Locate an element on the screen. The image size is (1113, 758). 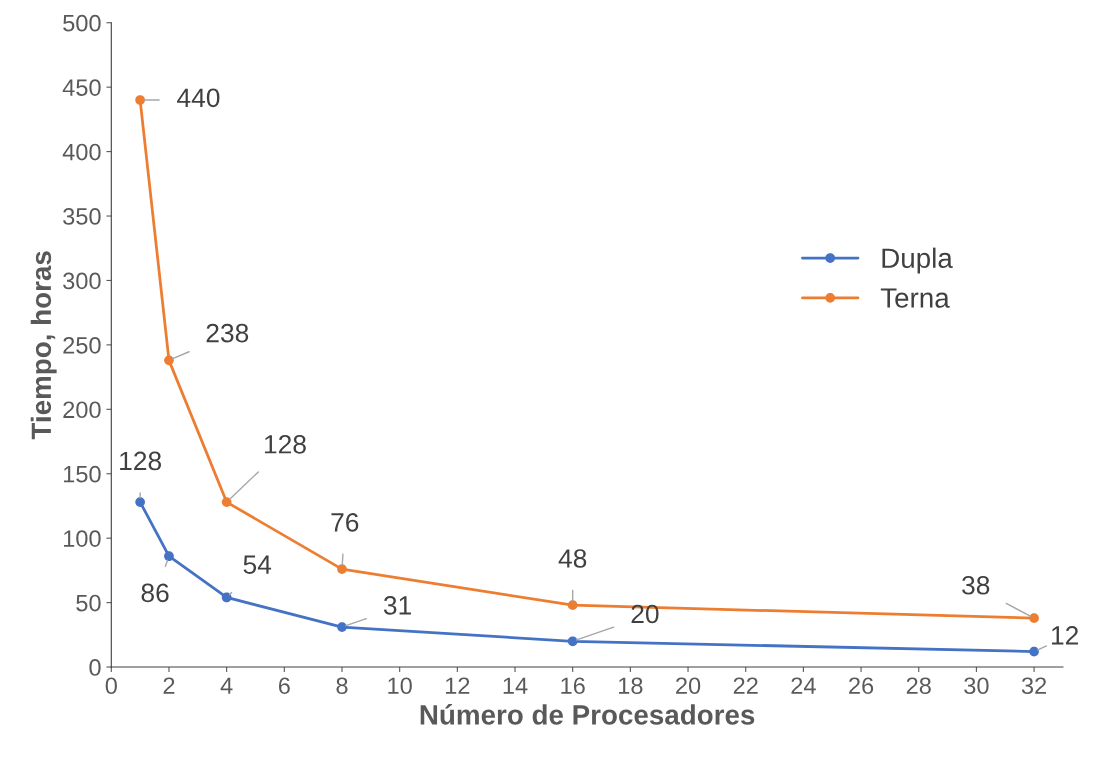
data-label: 76 is located at coordinates (345, 522).